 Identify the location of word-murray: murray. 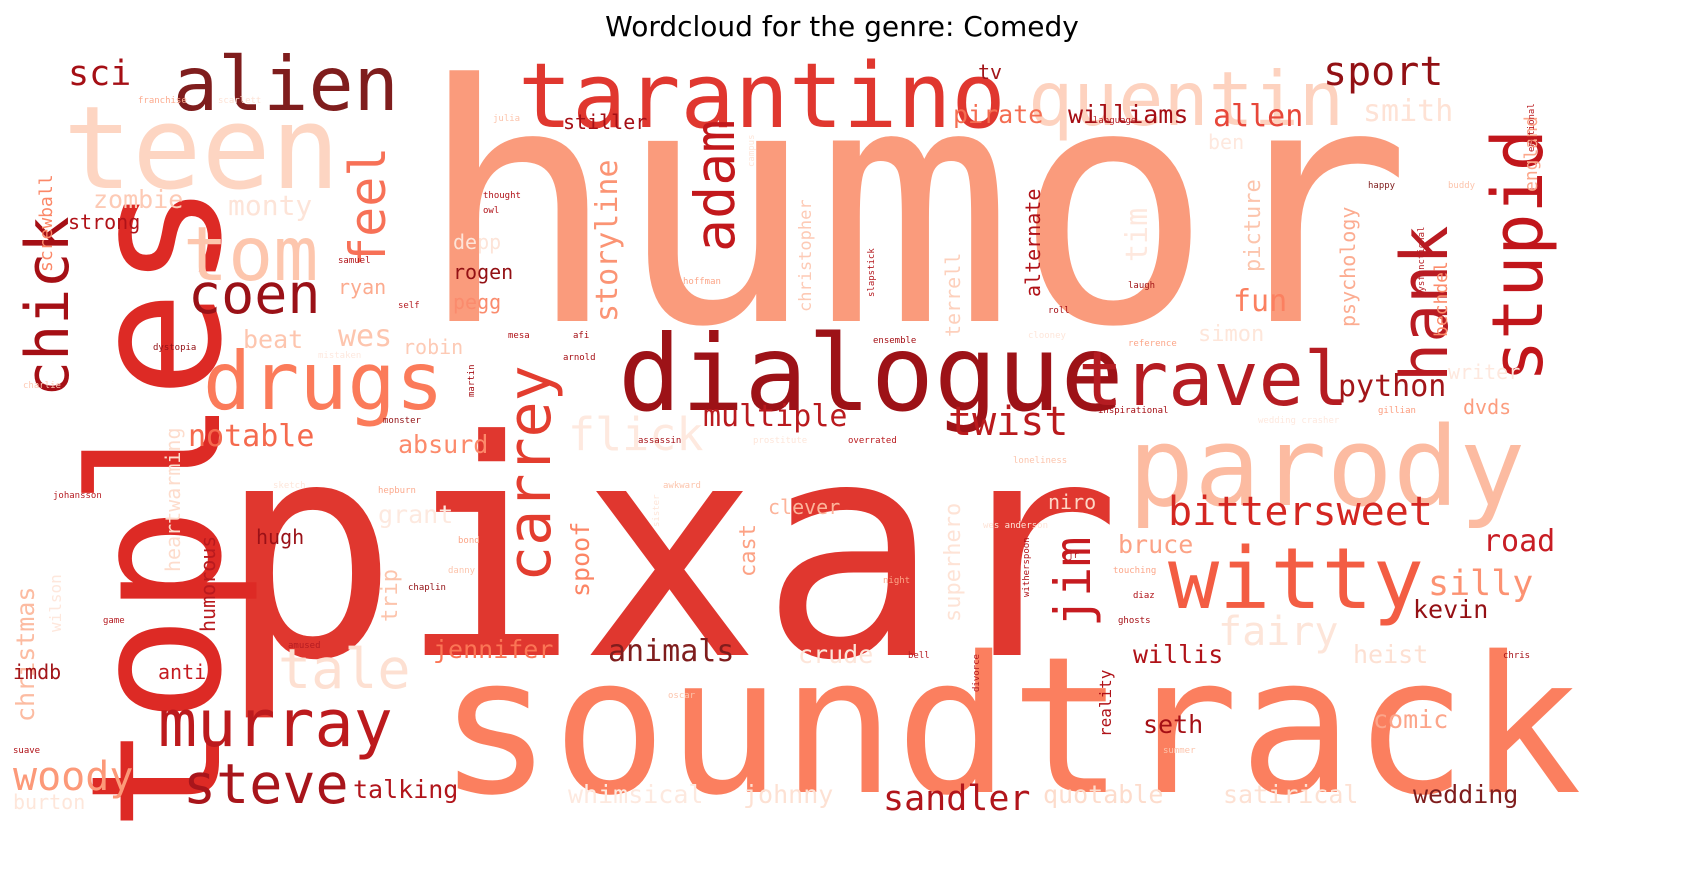
(275, 724).